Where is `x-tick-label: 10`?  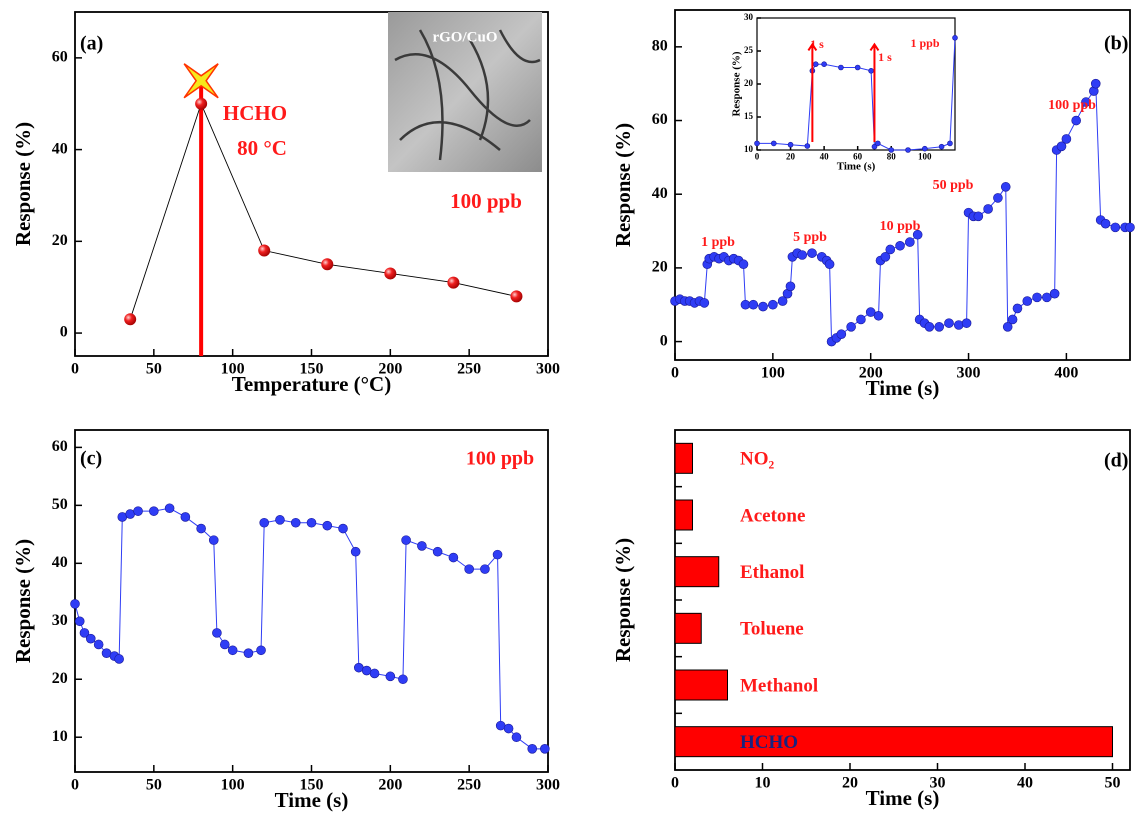
x-tick-label: 10 is located at coordinates (763, 782).